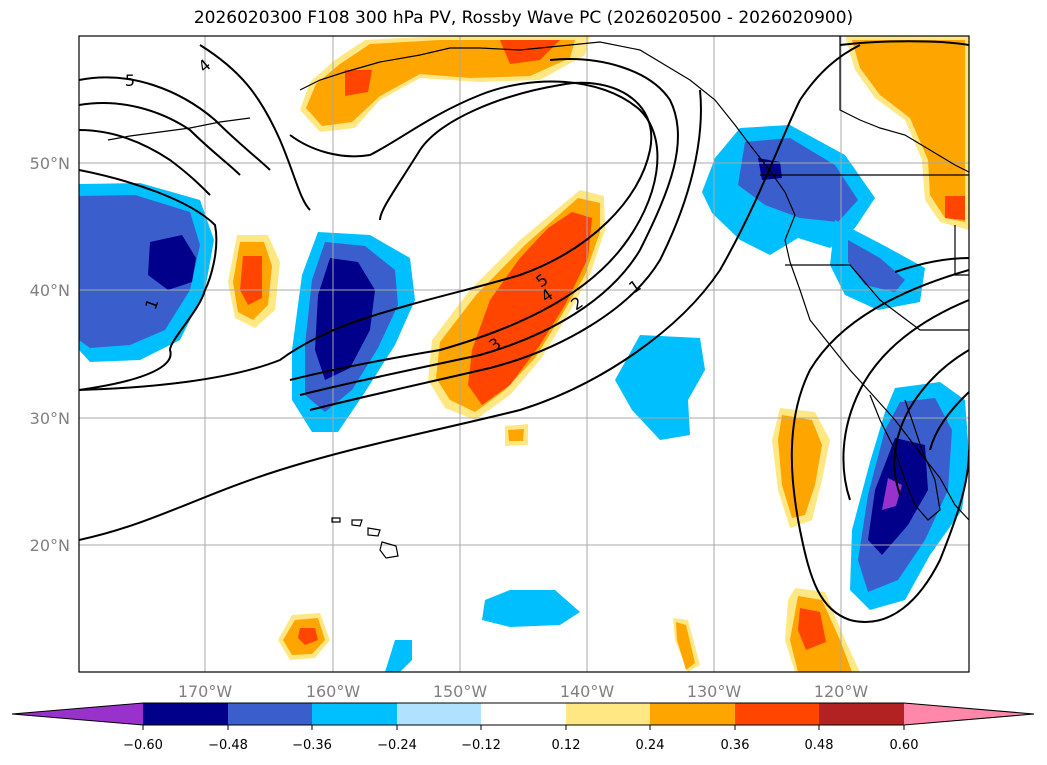  Describe the element at coordinates (907, 133) in the screenshot. I see `positive-anomaly-canada` at that location.